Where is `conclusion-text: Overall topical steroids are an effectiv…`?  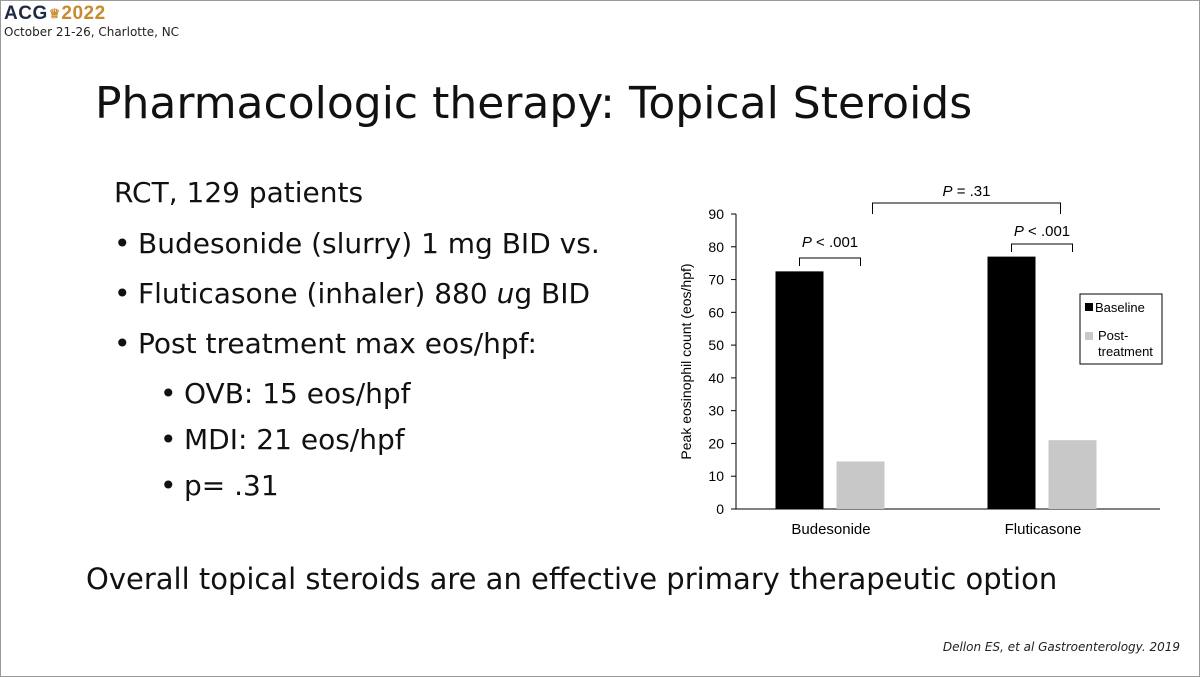 conclusion-text: Overall topical steroids are an effectiv… is located at coordinates (572, 579).